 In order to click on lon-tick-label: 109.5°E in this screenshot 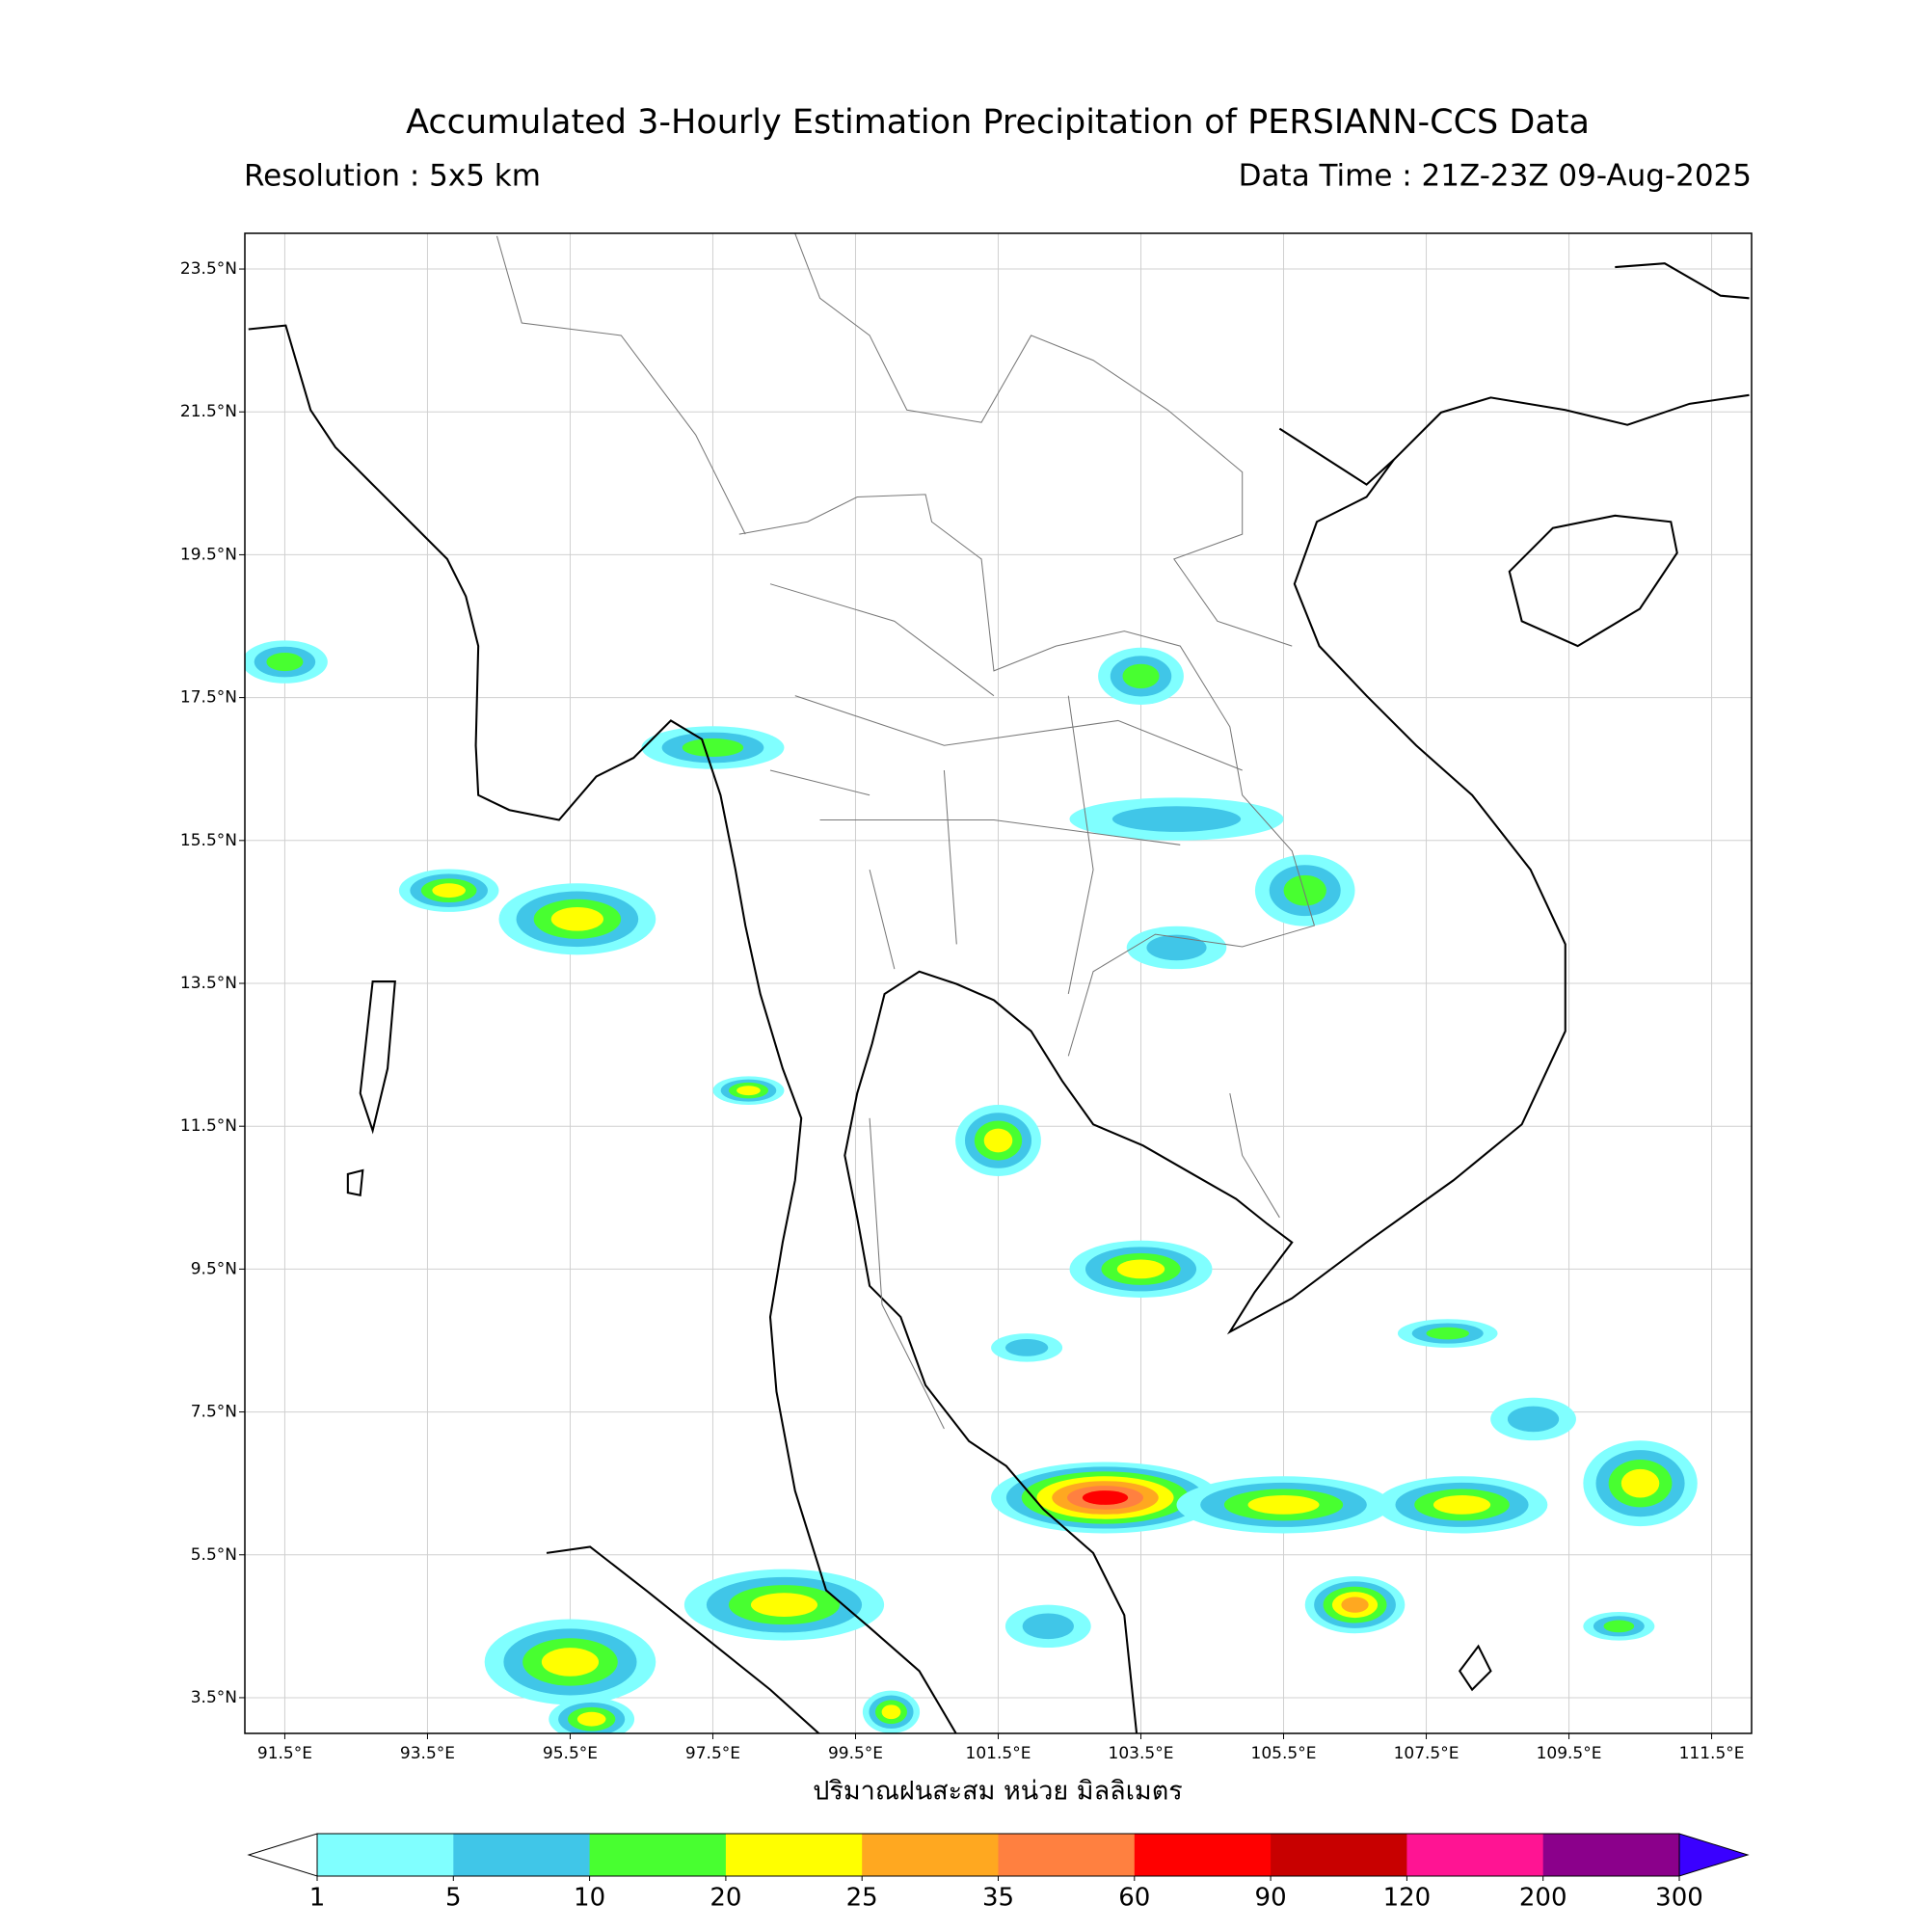, I will do `click(1569, 1754)`.